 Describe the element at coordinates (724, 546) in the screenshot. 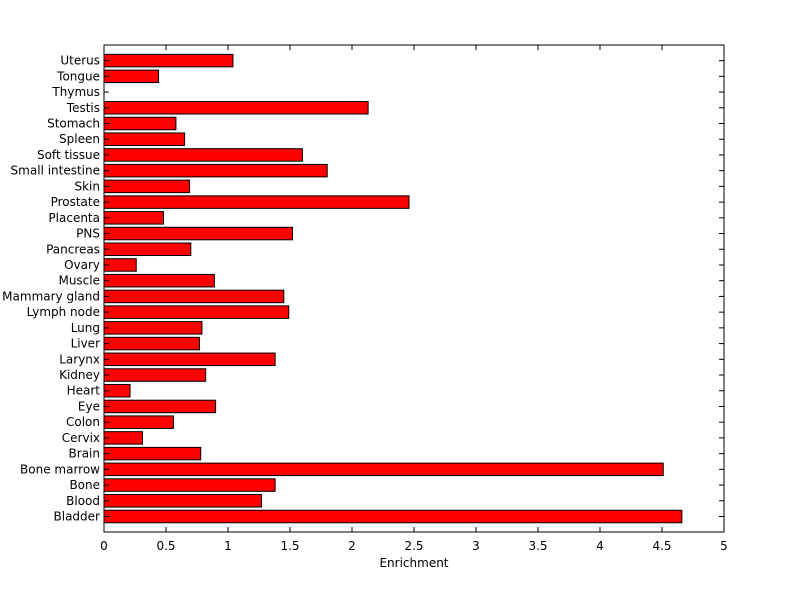

I see `x-tick-label: 5` at that location.